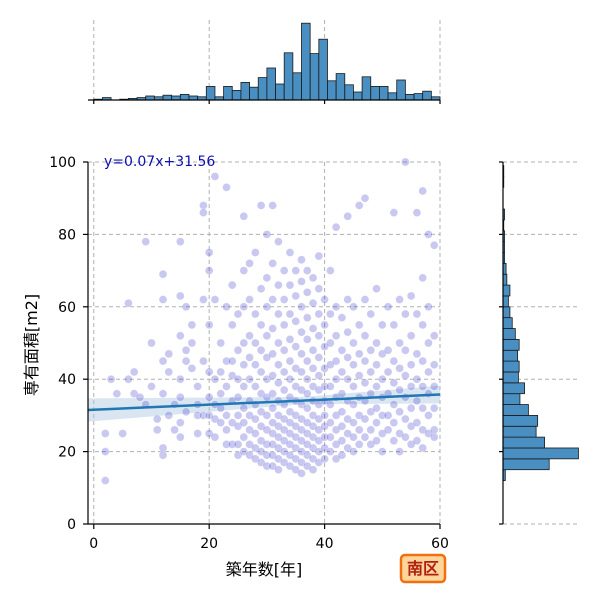 This screenshot has width=600, height=600. What do you see at coordinates (71, 525) in the screenshot?
I see `y-tick-label: 0` at bounding box center [71, 525].